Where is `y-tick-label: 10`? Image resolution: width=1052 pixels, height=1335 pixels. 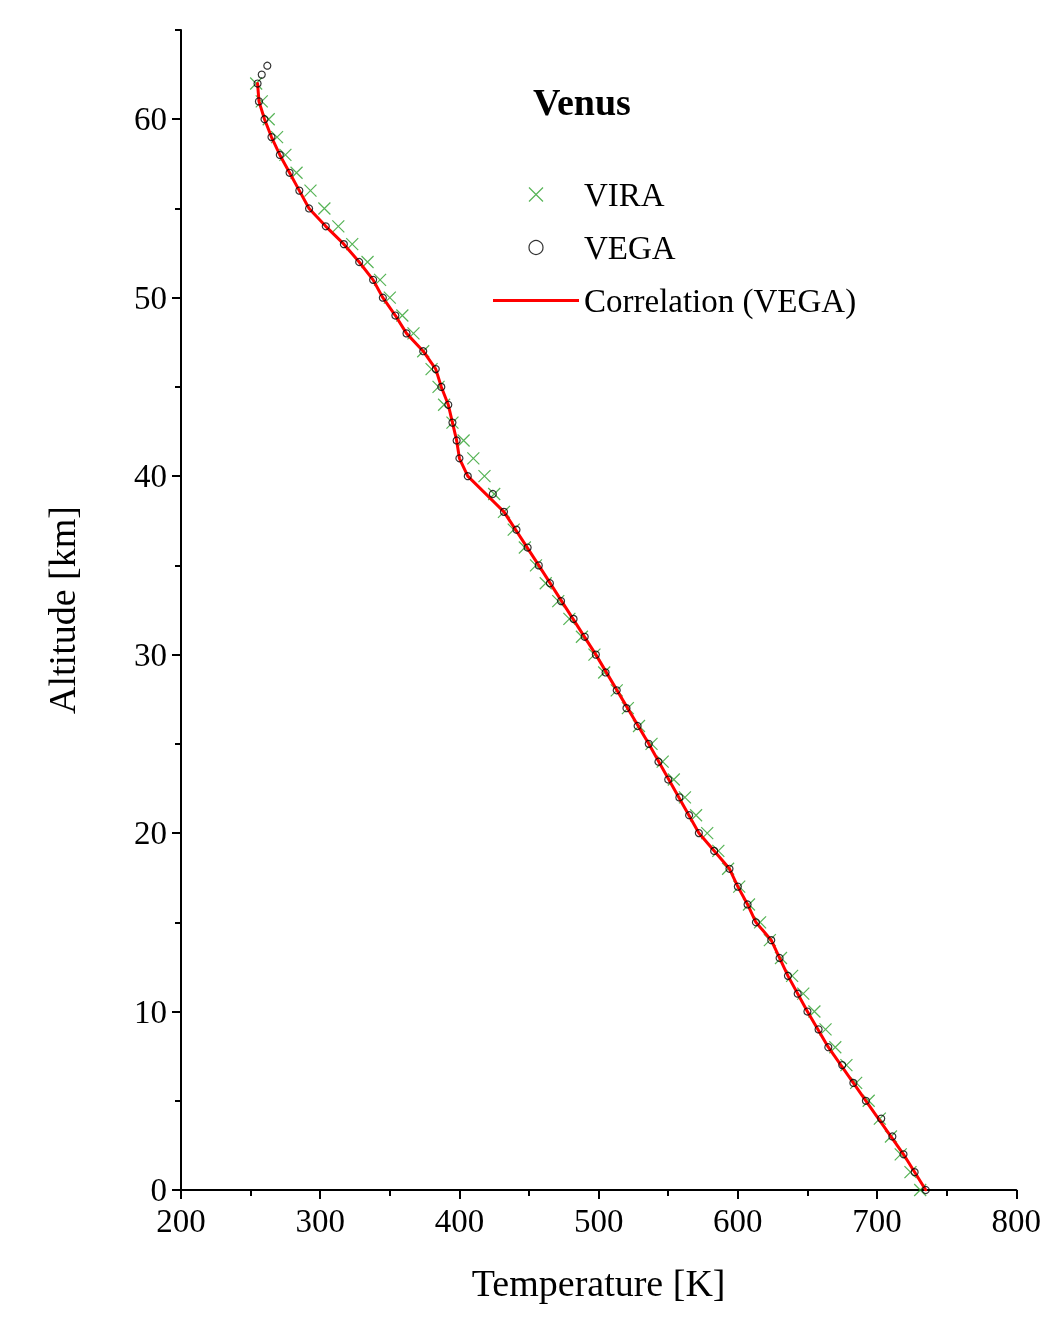 y-tick-label: 10 is located at coordinates (150, 1011).